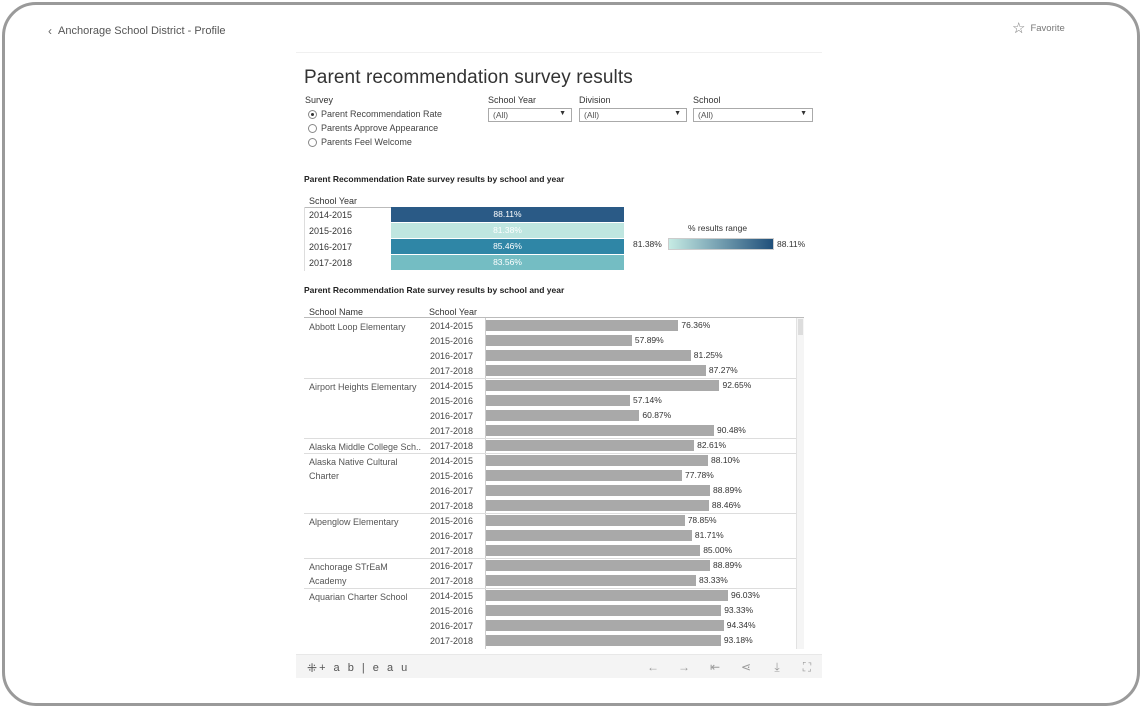 This screenshot has width=1142, height=708. I want to click on school-year-dropdown: (All) ▼, so click(530, 115).